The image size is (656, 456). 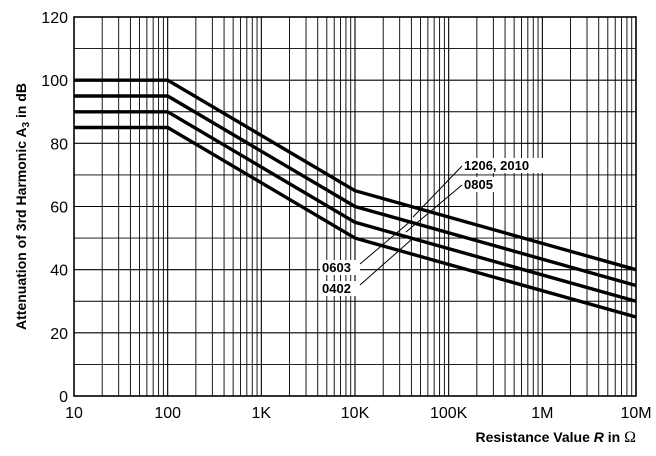 What do you see at coordinates (21, 228) in the screenshot?
I see `y-label-text: Attenuation of 3rd Harmonic A` at bounding box center [21, 228].